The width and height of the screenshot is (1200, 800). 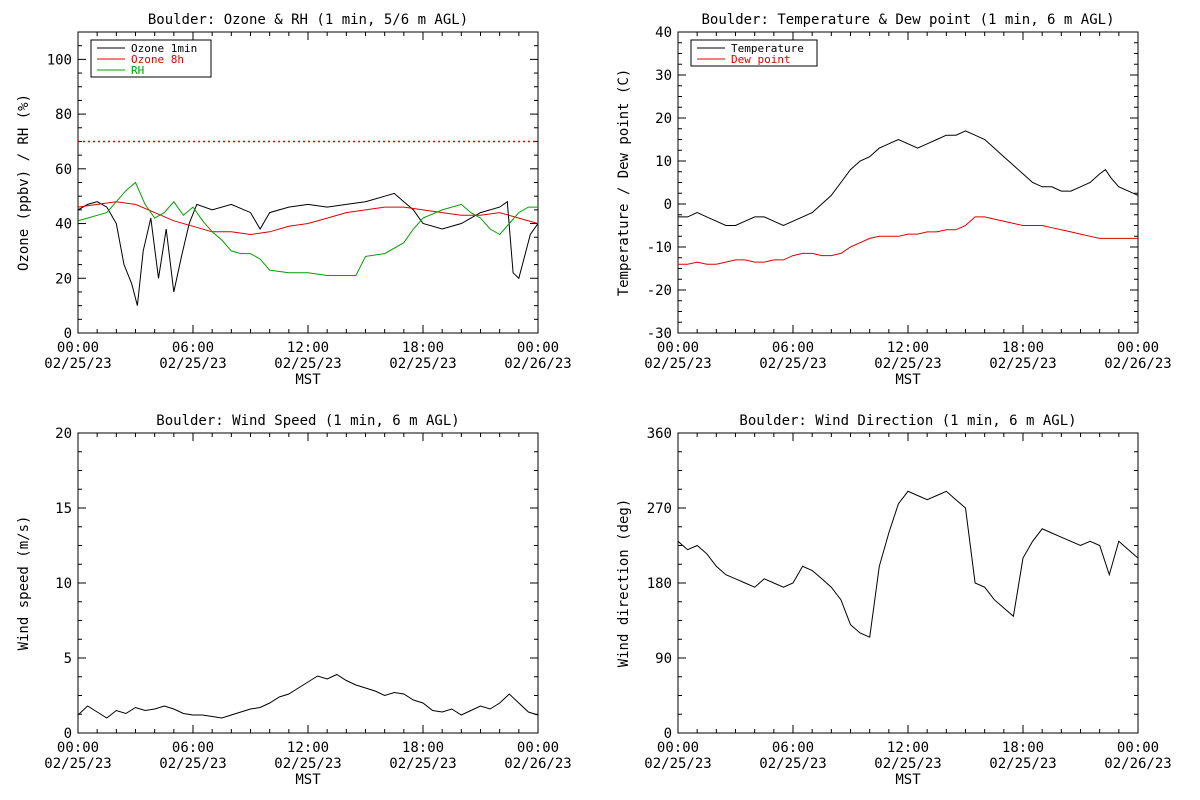 I want to click on y-axis-label: Wind speed (m/s), so click(x=24, y=583).